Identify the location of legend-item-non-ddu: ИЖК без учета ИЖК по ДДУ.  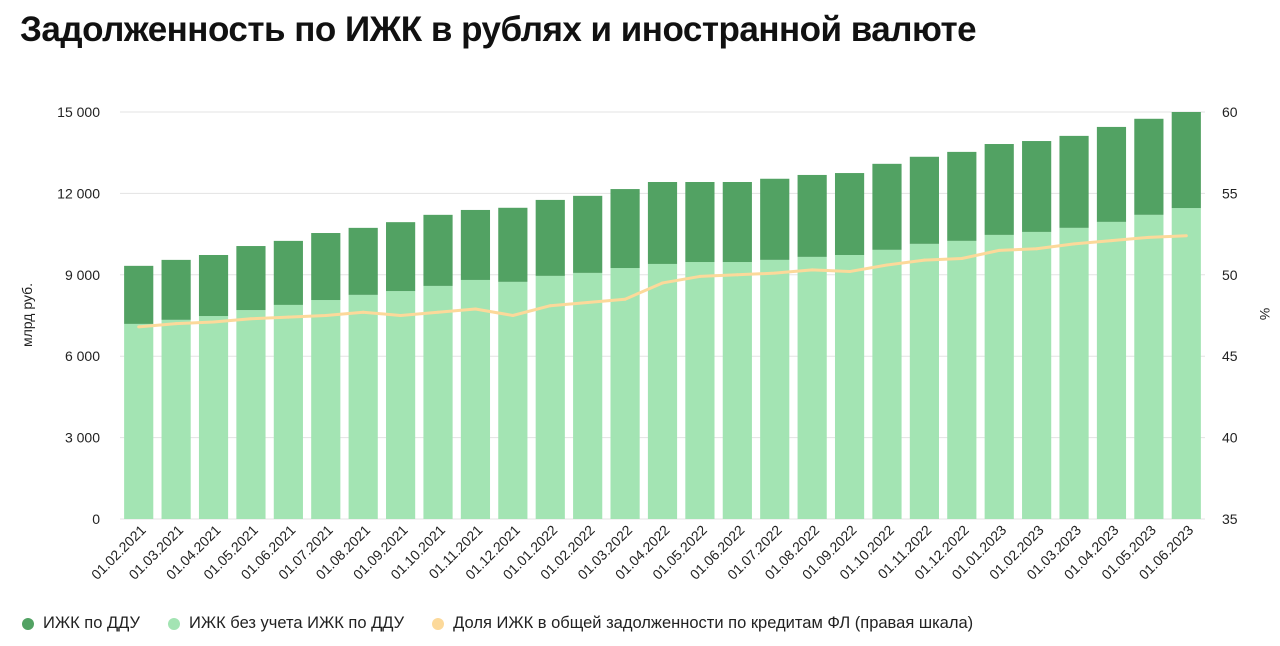
(286, 623).